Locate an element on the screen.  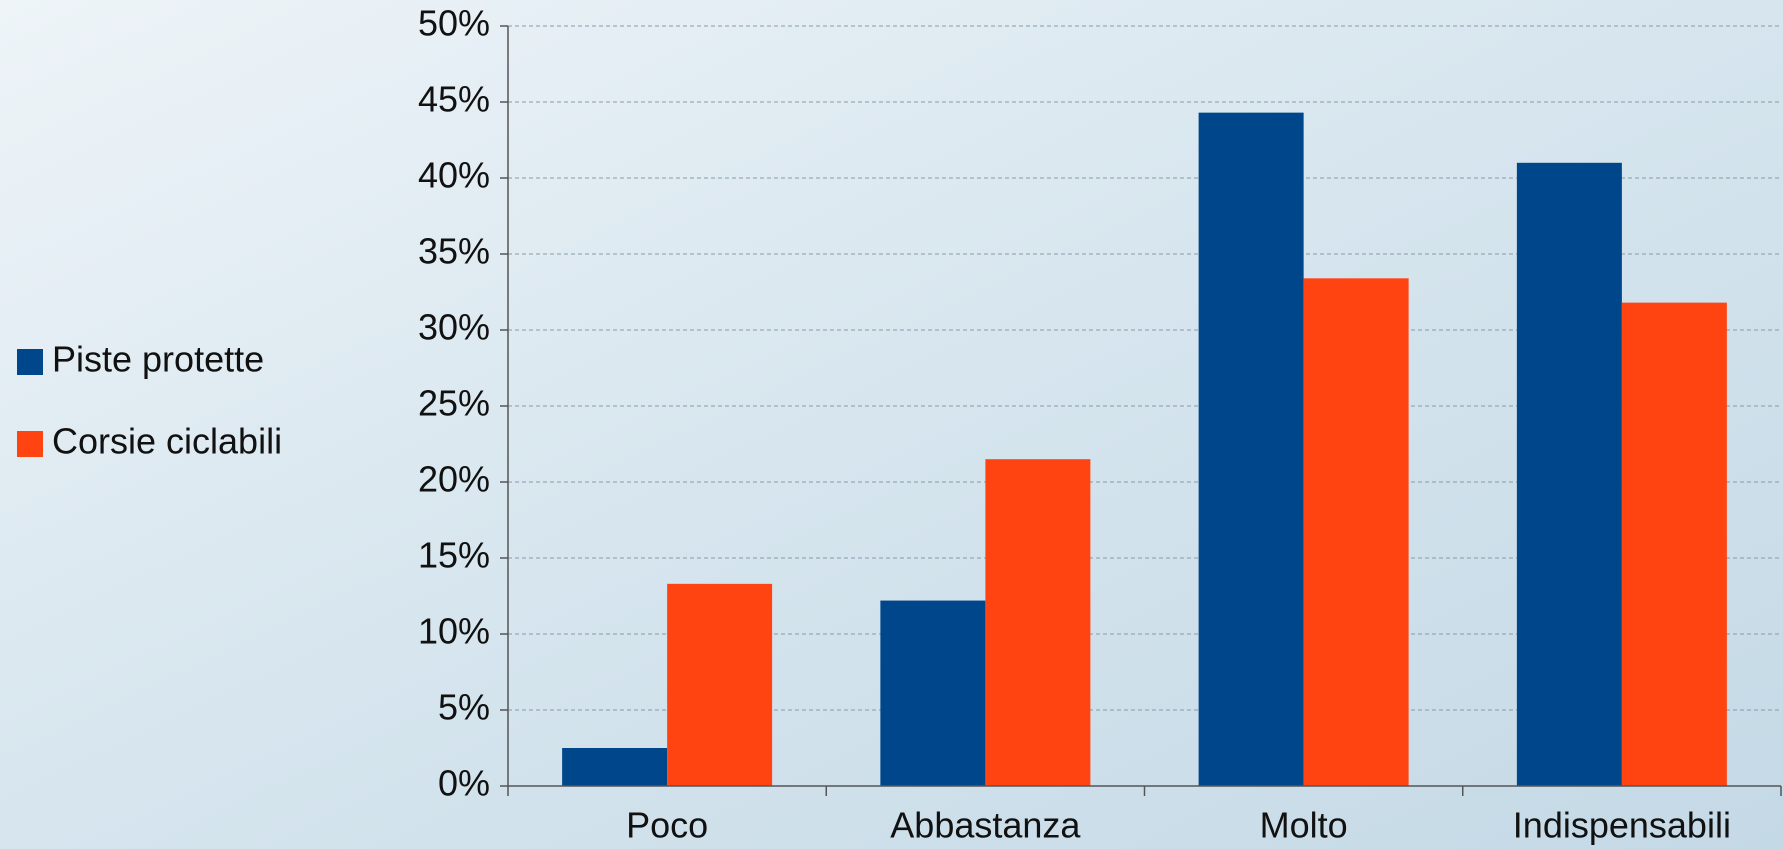
legend-label: Piste protette is located at coordinates (158, 359).